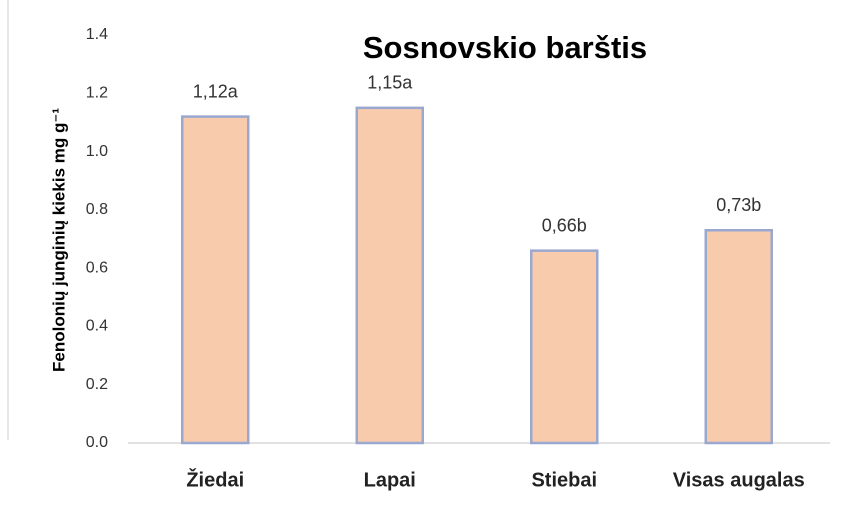  Describe the element at coordinates (390, 480) in the screenshot. I see `x-tick-label: Lapai` at that location.